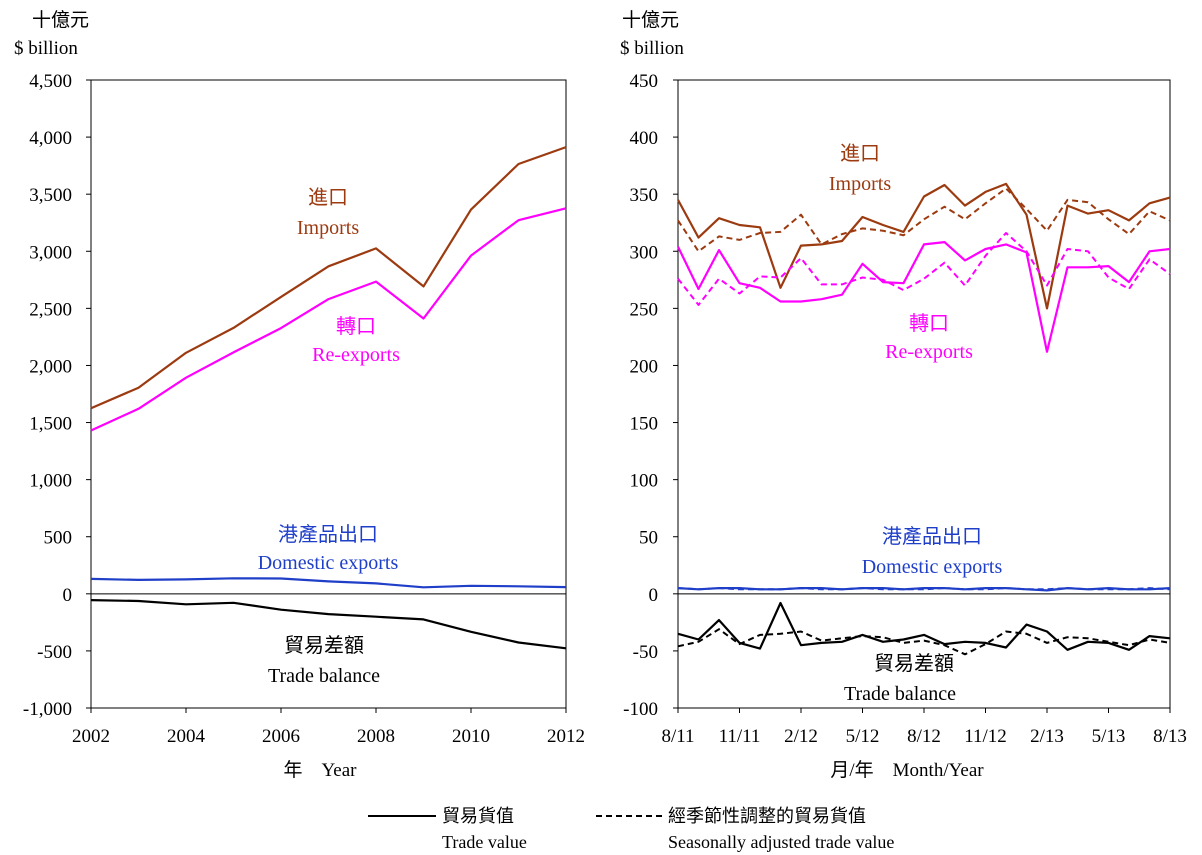 The height and width of the screenshot is (855, 1202). What do you see at coordinates (328, 583) in the screenshot?
I see `left-series-domestic-line` at bounding box center [328, 583].